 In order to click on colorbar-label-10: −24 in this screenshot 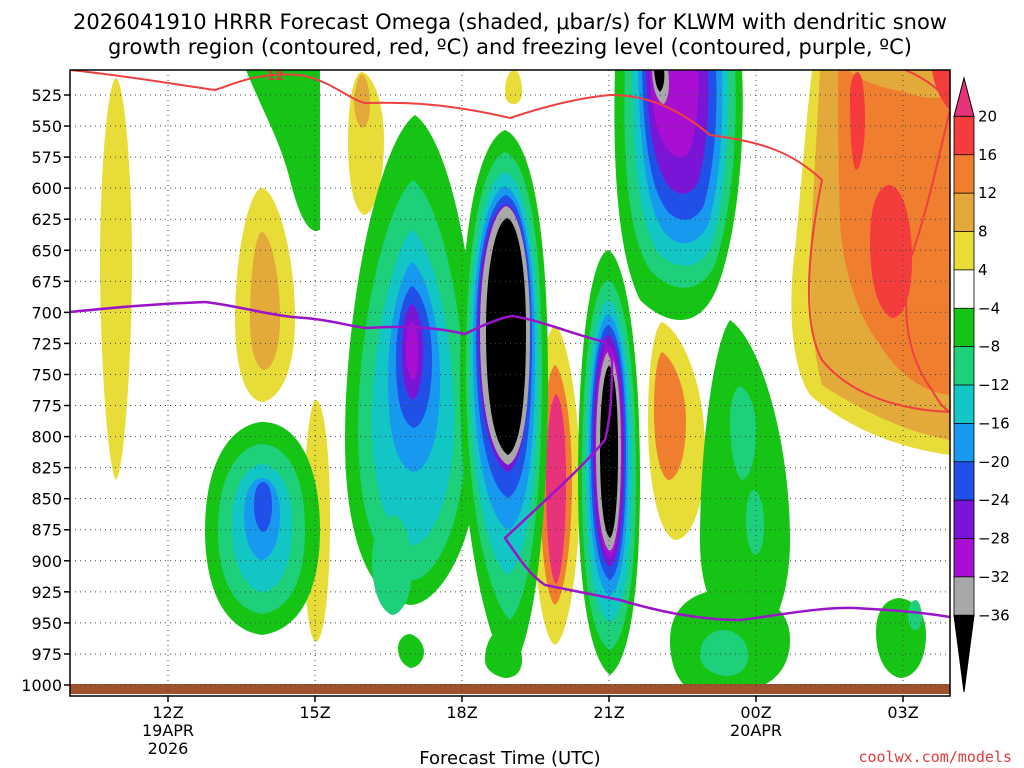, I will do `click(994, 500)`.